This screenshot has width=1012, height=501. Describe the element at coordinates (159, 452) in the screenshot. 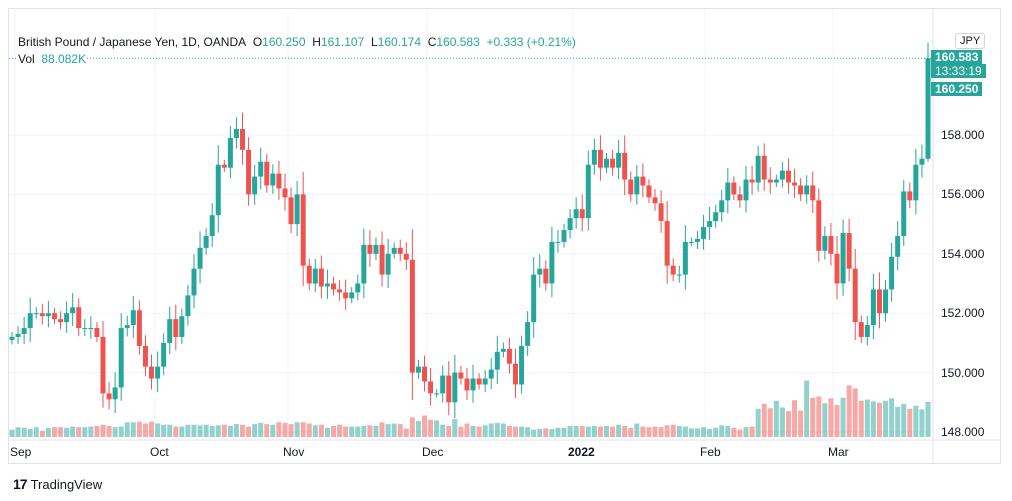

I see `time-axis-label: Oct` at that location.